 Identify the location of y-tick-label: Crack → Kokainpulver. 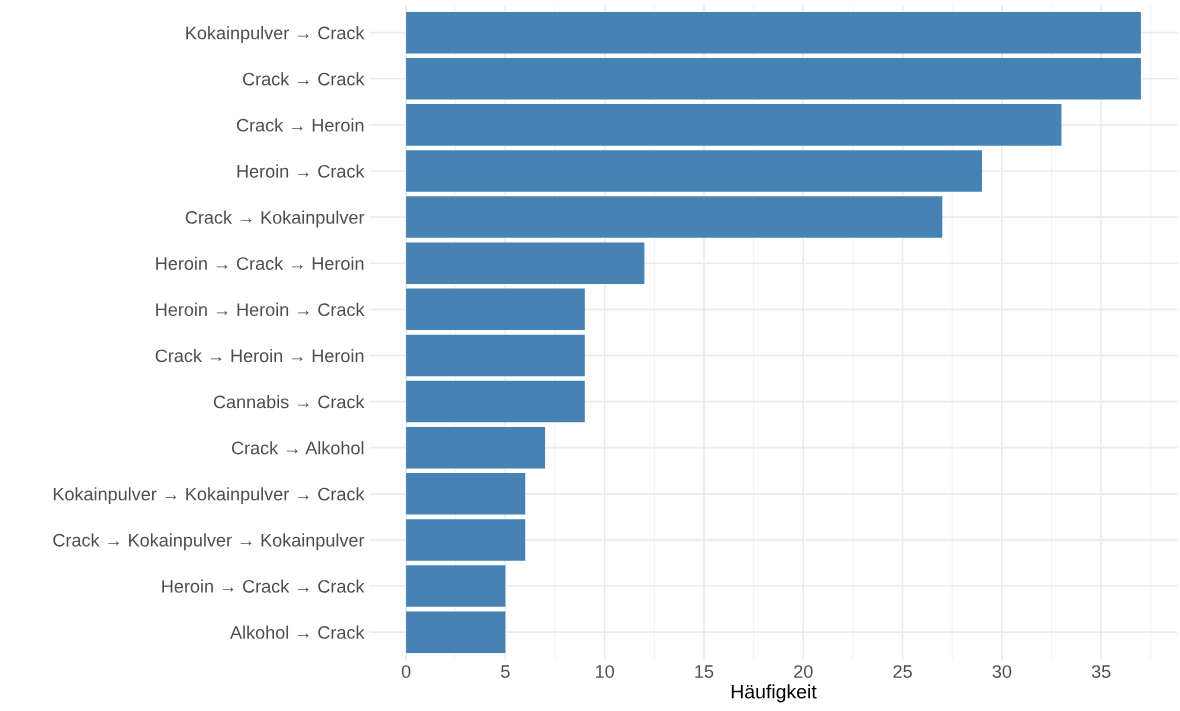
(275, 219).